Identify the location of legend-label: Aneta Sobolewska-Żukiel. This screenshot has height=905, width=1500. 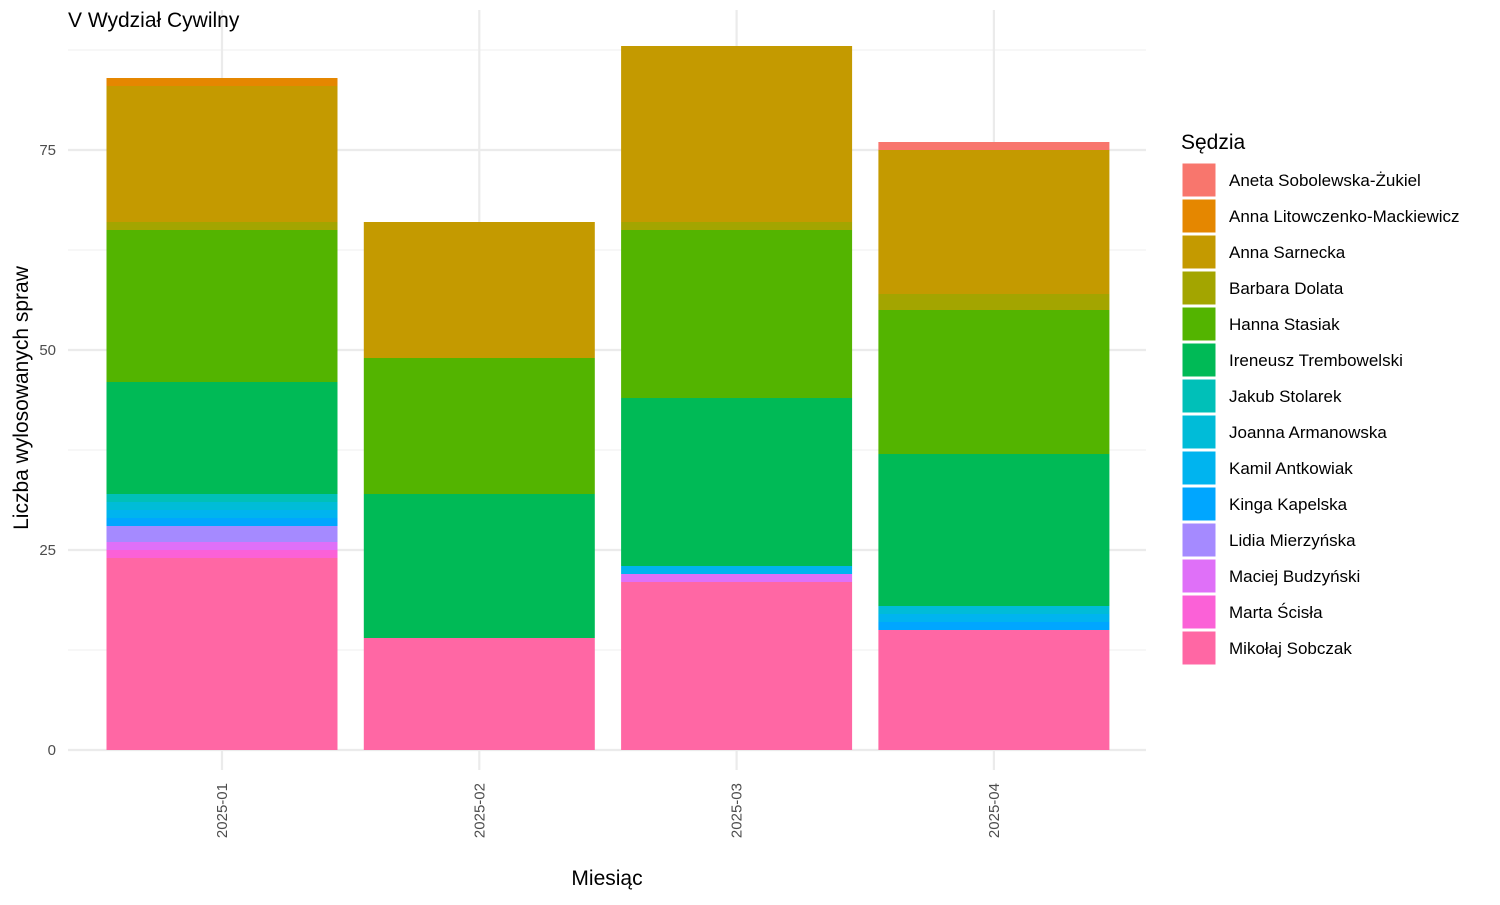
(1325, 180).